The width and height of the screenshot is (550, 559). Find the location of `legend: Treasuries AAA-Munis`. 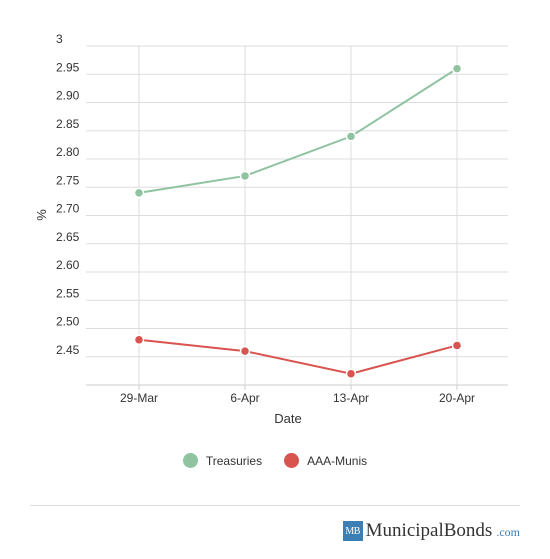

legend: Treasuries AAA-Munis is located at coordinates (275, 460).